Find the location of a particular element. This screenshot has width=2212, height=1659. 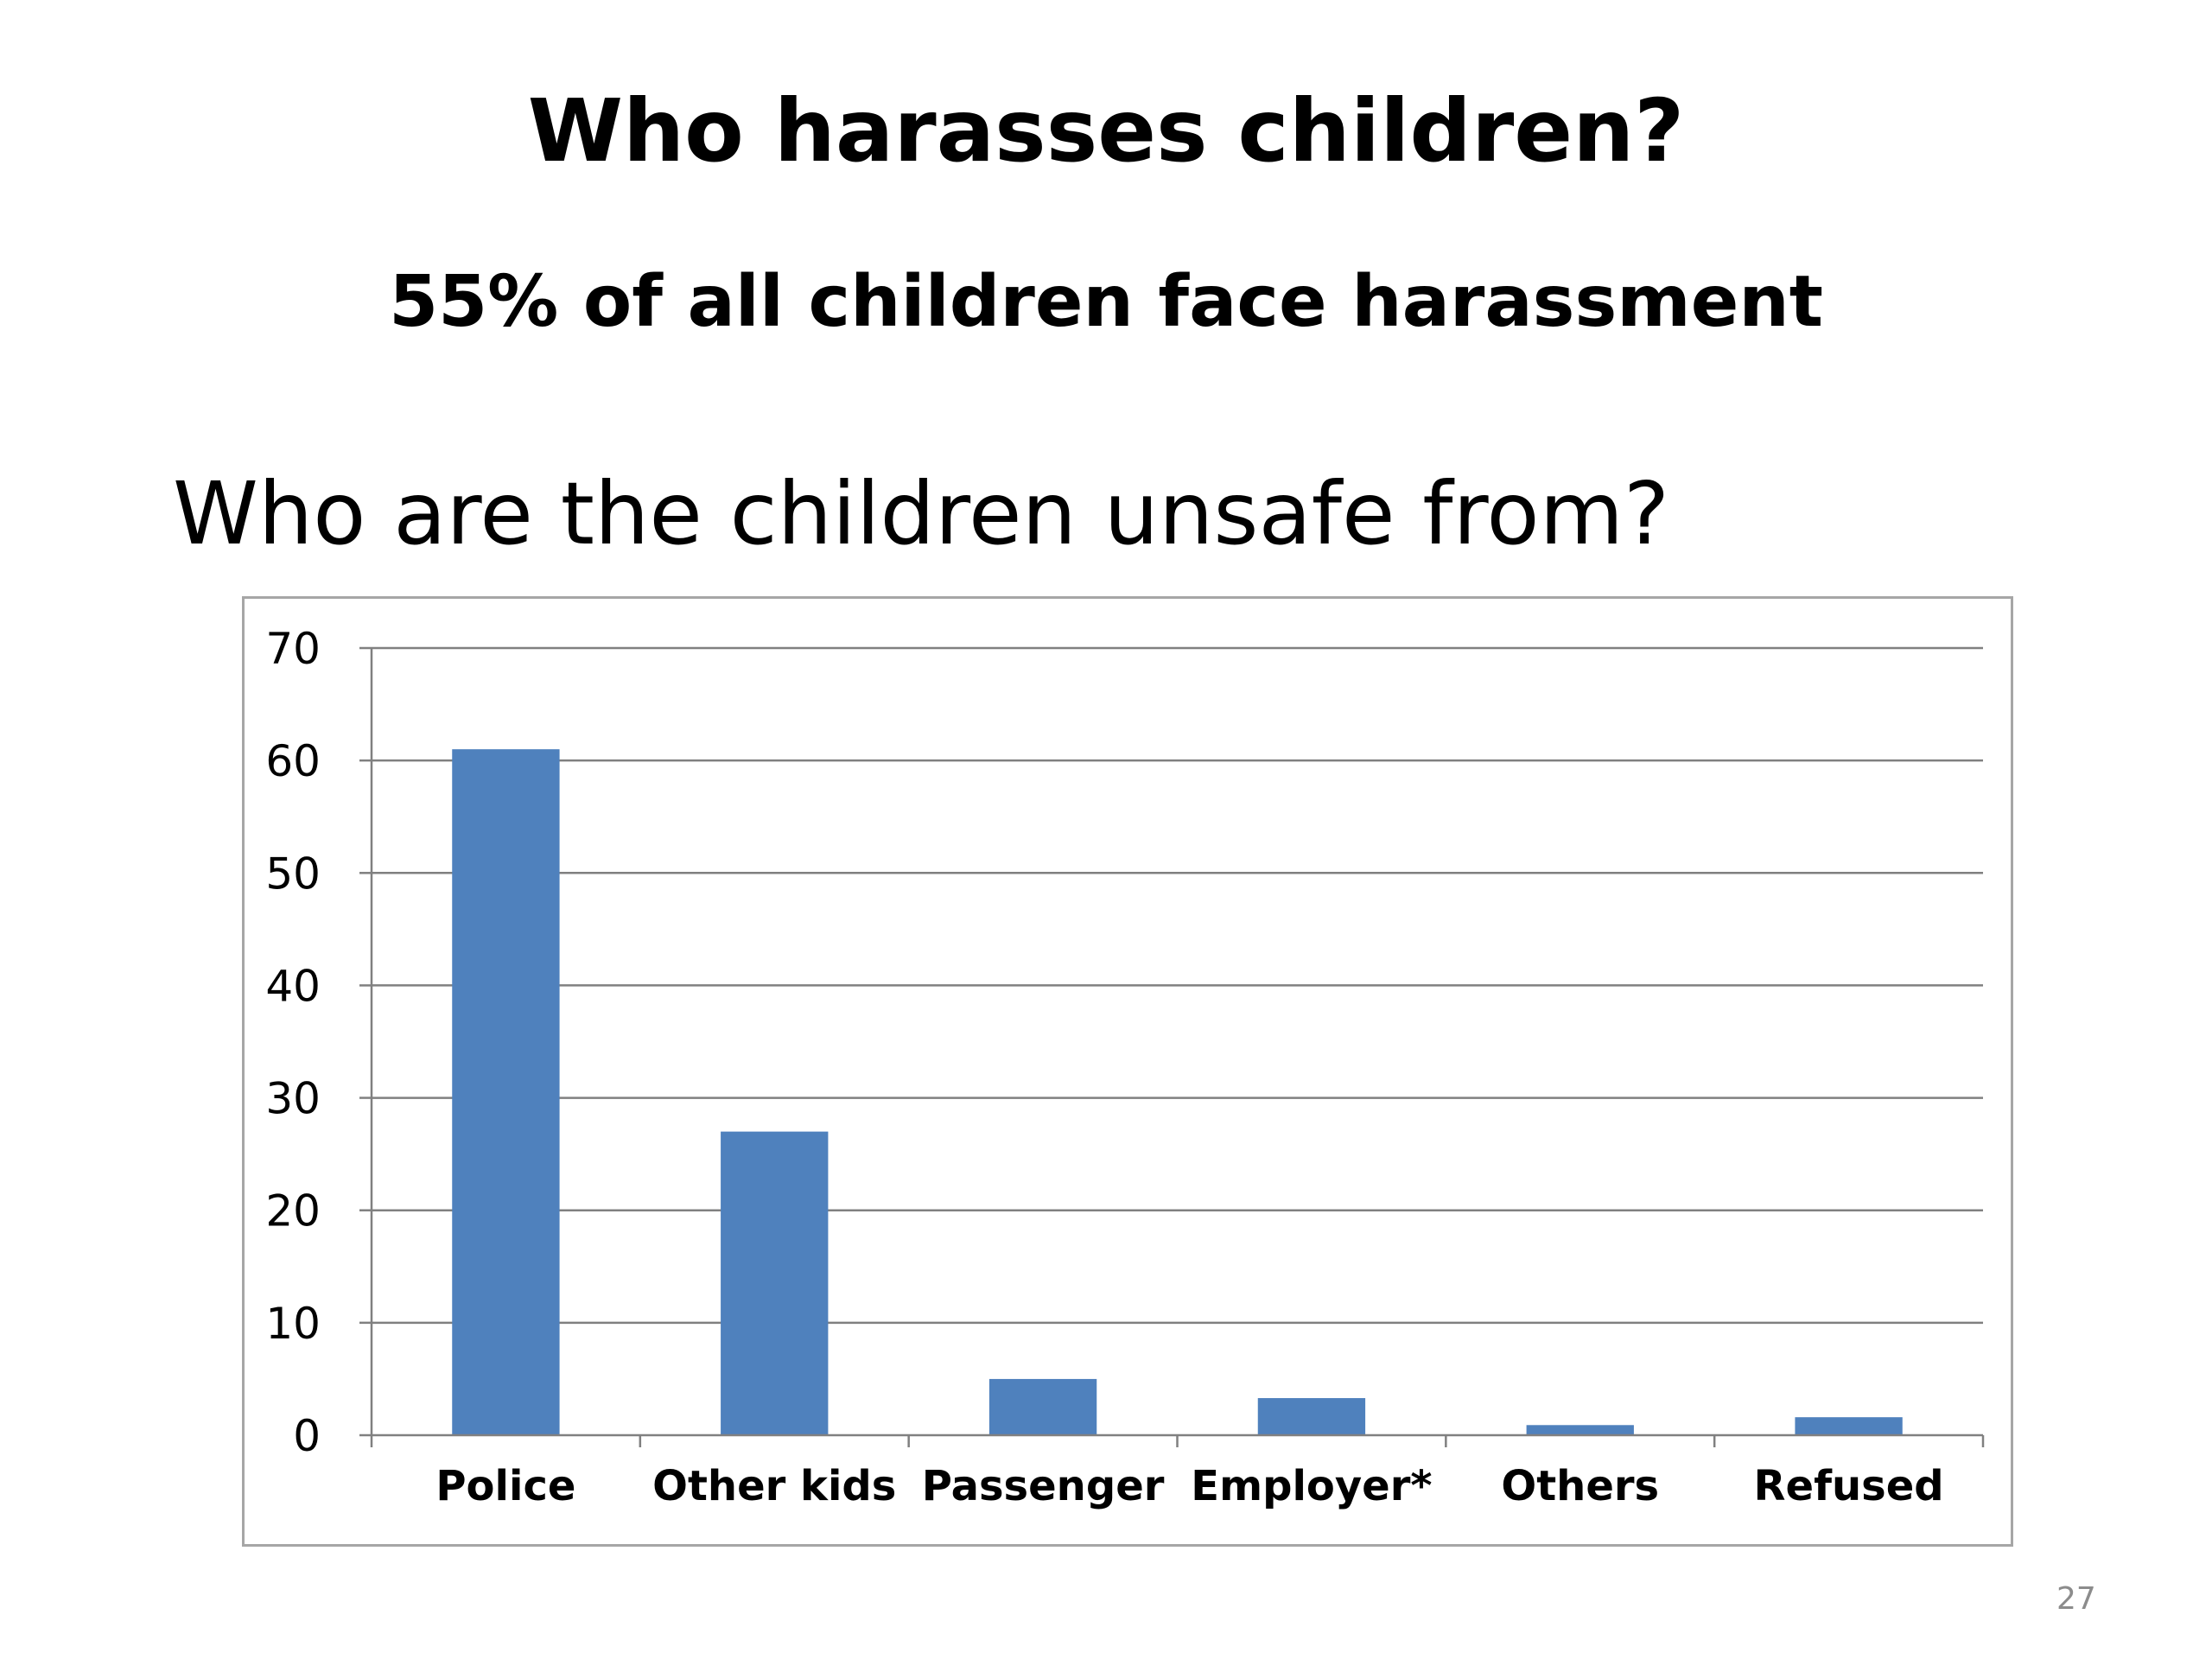

y-tick-label: 10 is located at coordinates (293, 1324).